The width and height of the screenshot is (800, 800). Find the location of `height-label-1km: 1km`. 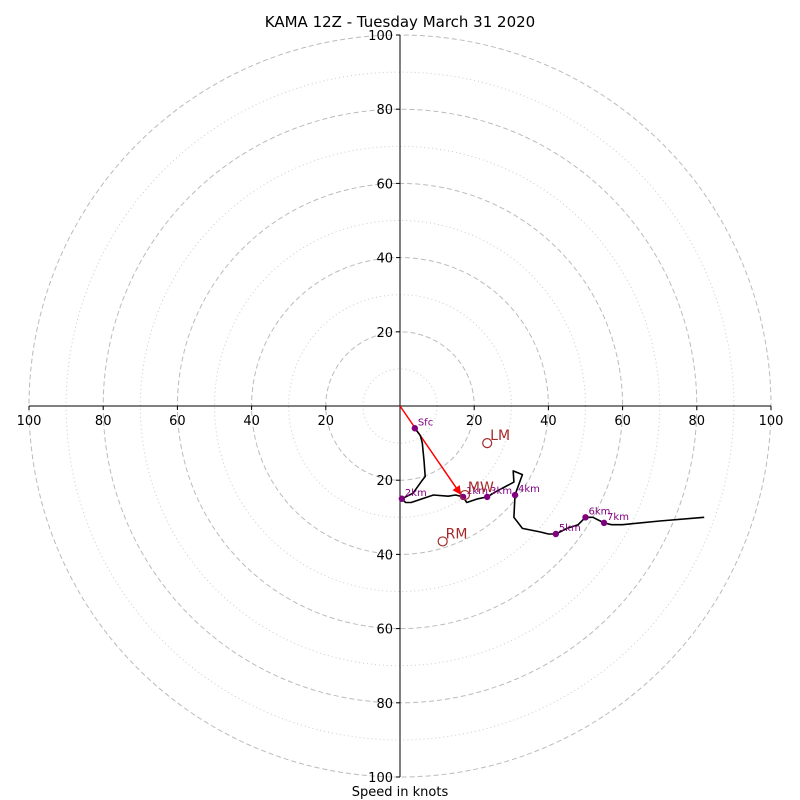

height-label-1km: 1km is located at coordinates (477, 491).